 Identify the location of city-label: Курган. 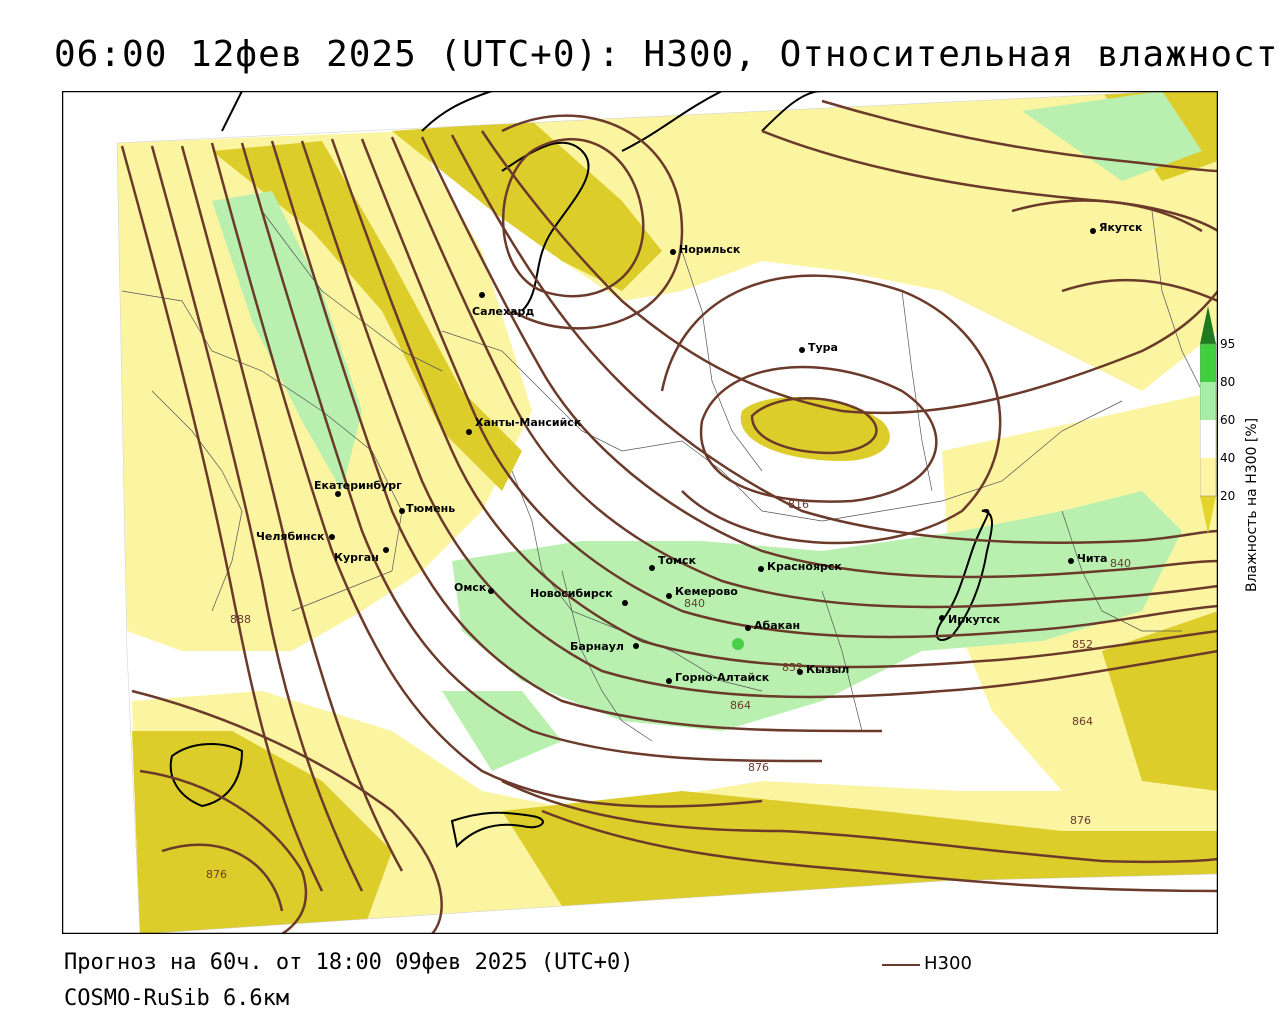
(356, 557).